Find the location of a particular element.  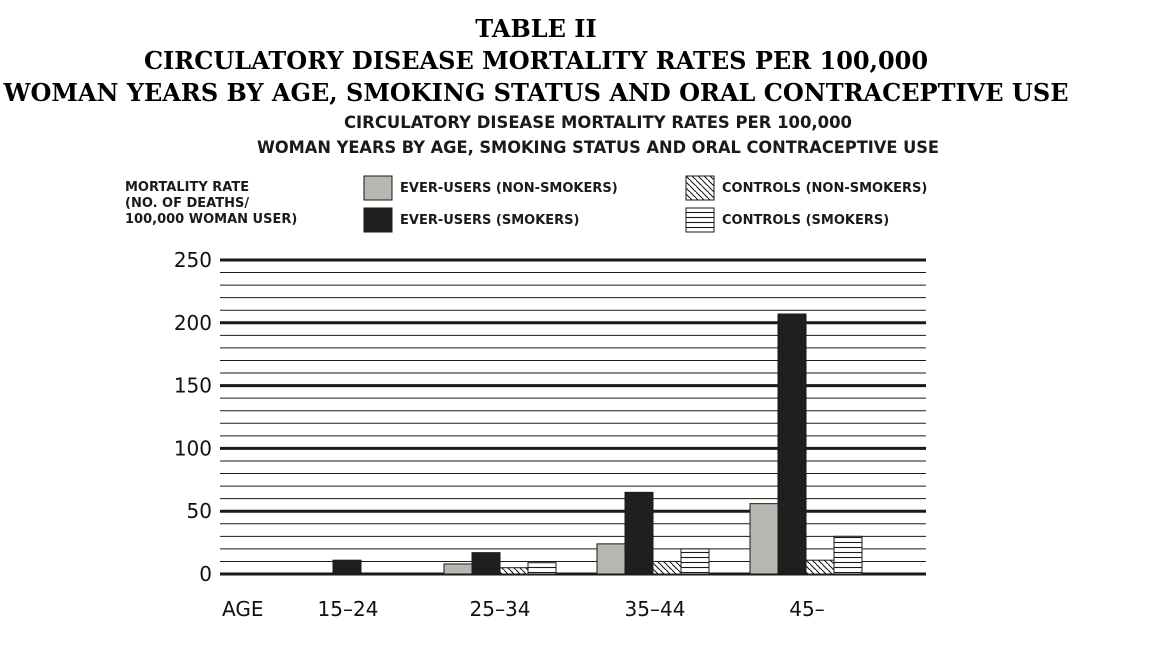

y-tick-label: 0 is located at coordinates (205, 574).